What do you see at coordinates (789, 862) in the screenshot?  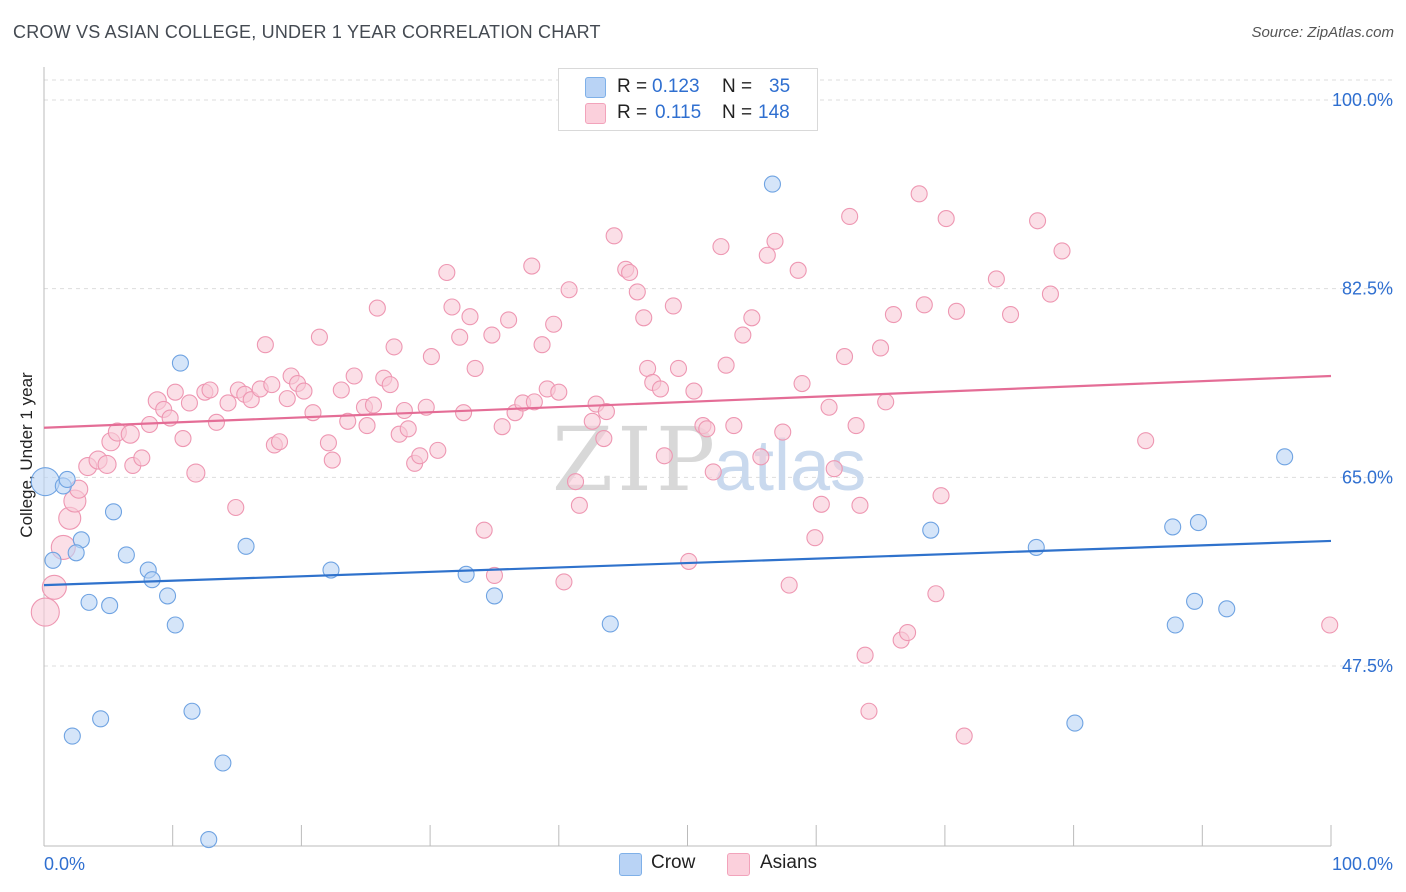 I see `bottom-legend-asians: Asians` at bounding box center [789, 862].